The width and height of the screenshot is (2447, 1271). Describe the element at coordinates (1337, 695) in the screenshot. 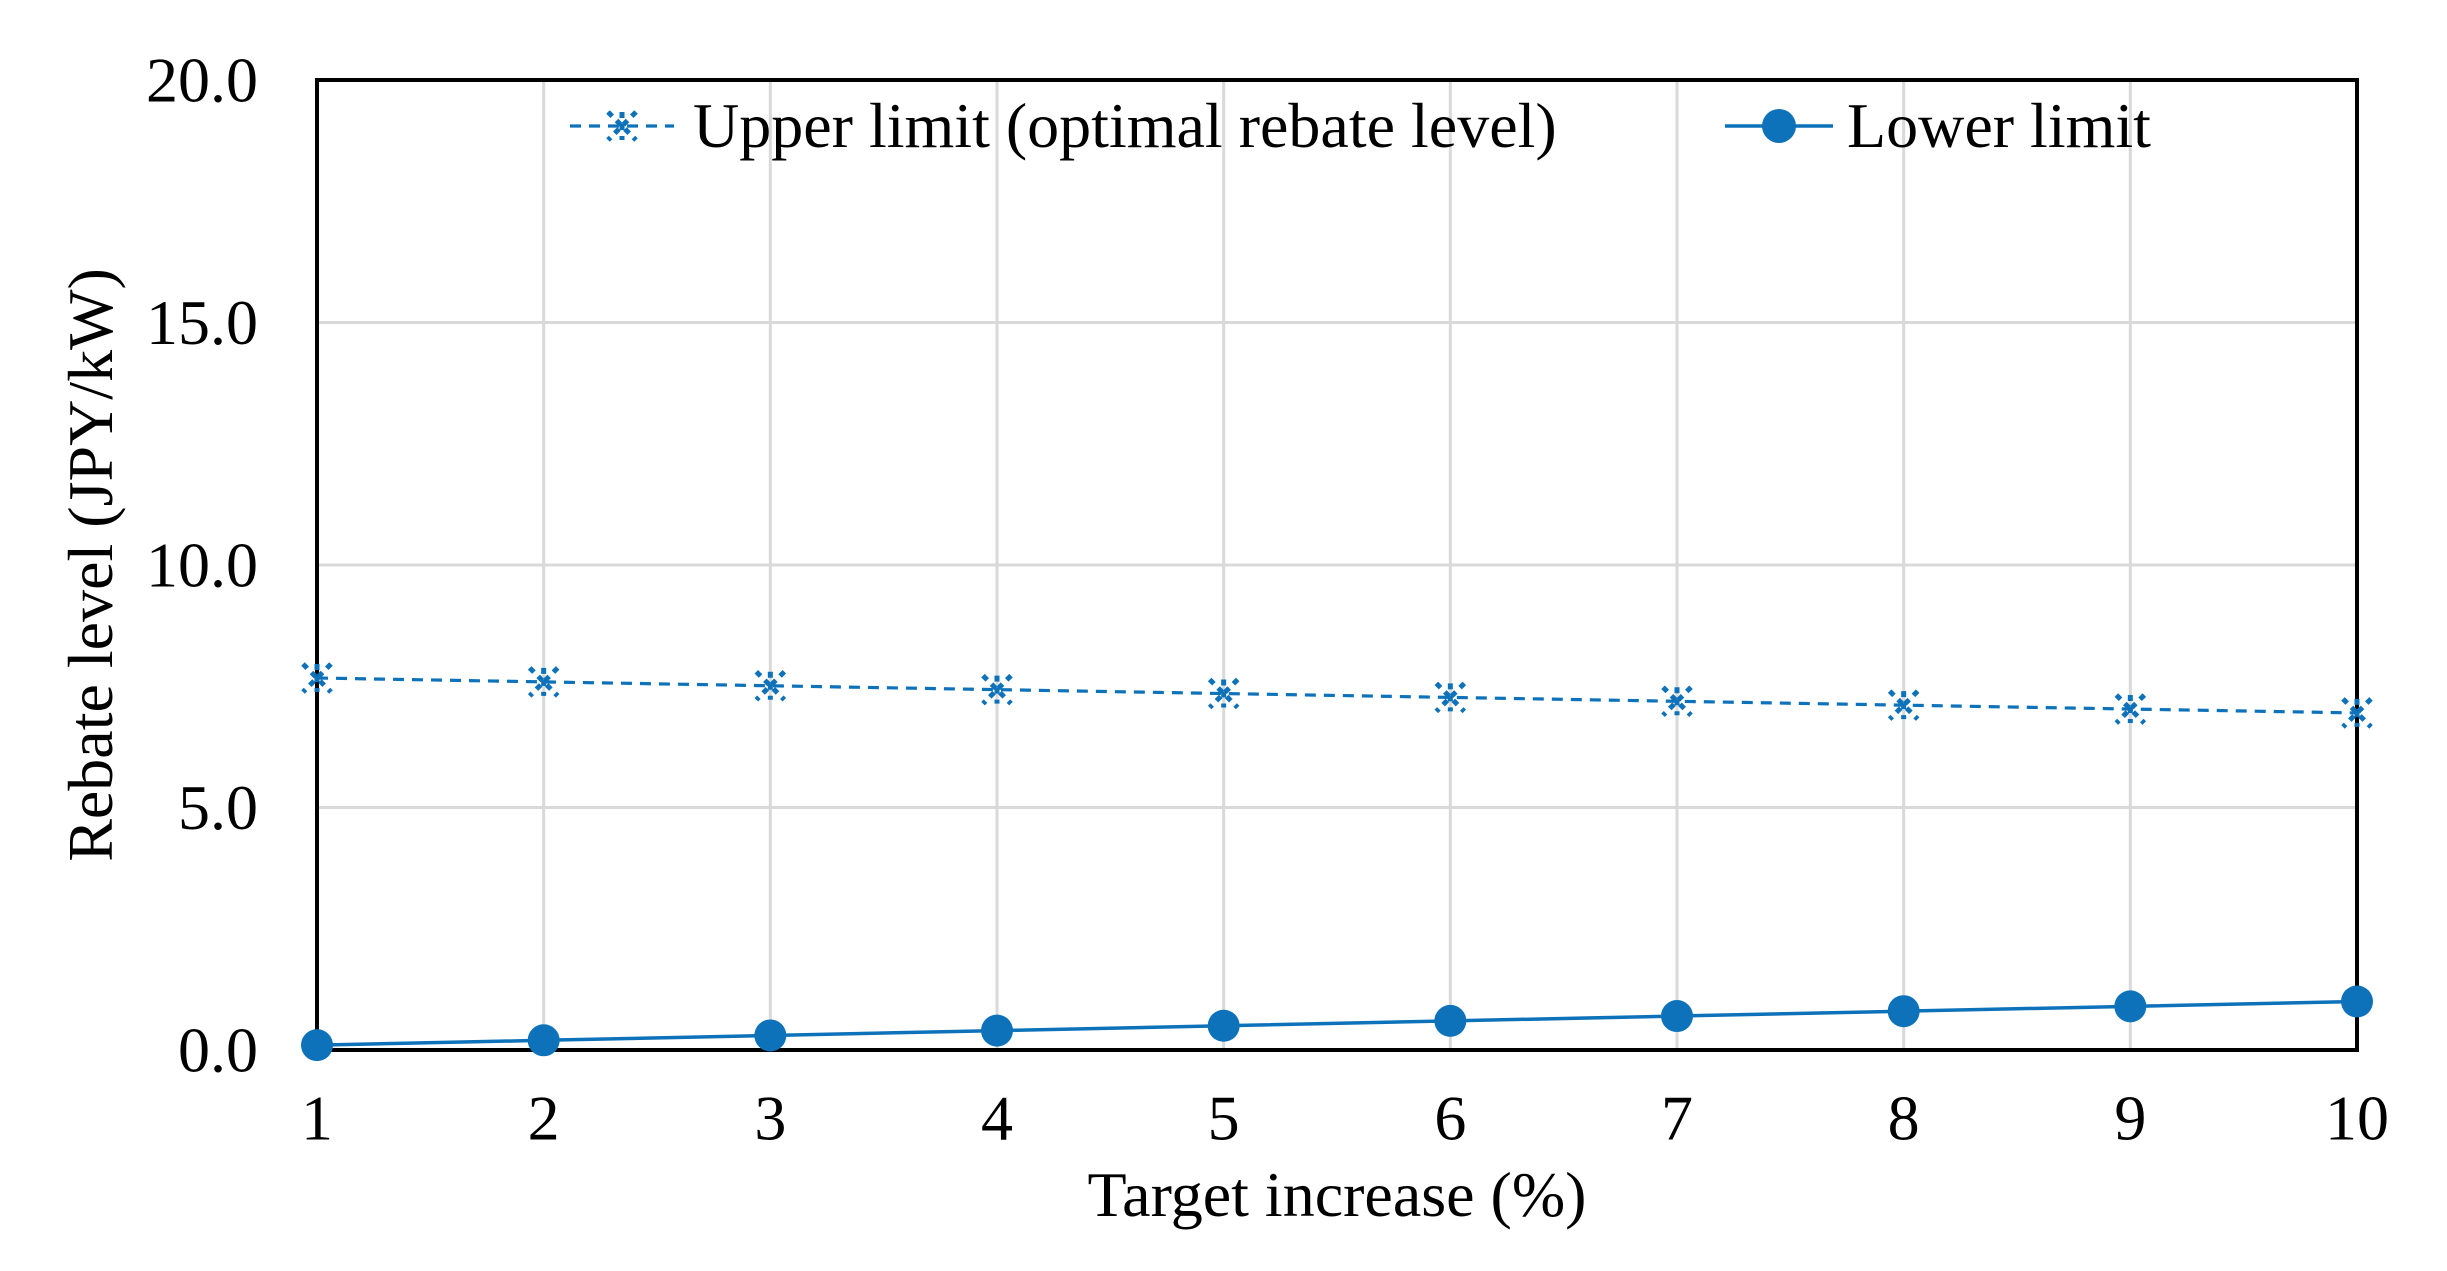

I see `series-upper-line` at that location.